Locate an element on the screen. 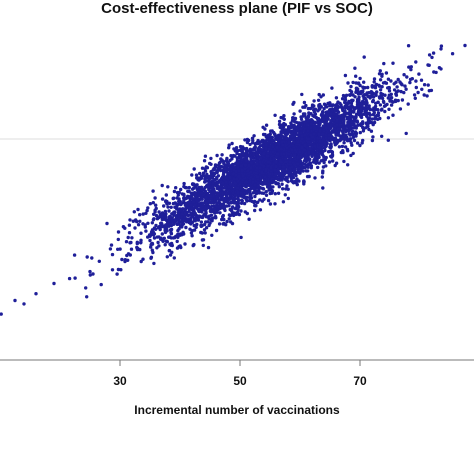  x-tick-label: 70 is located at coordinates (360, 381).